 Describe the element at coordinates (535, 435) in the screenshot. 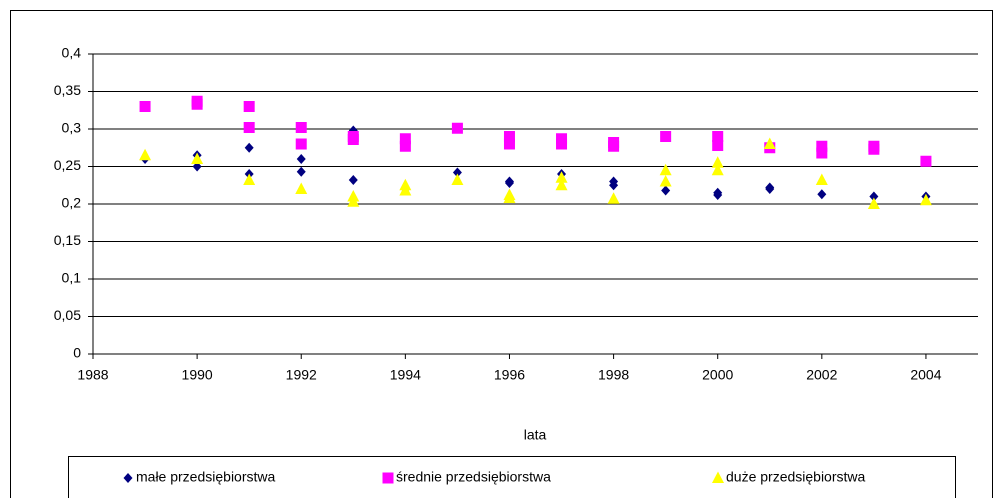

I see `x-axis-label: lata` at that location.